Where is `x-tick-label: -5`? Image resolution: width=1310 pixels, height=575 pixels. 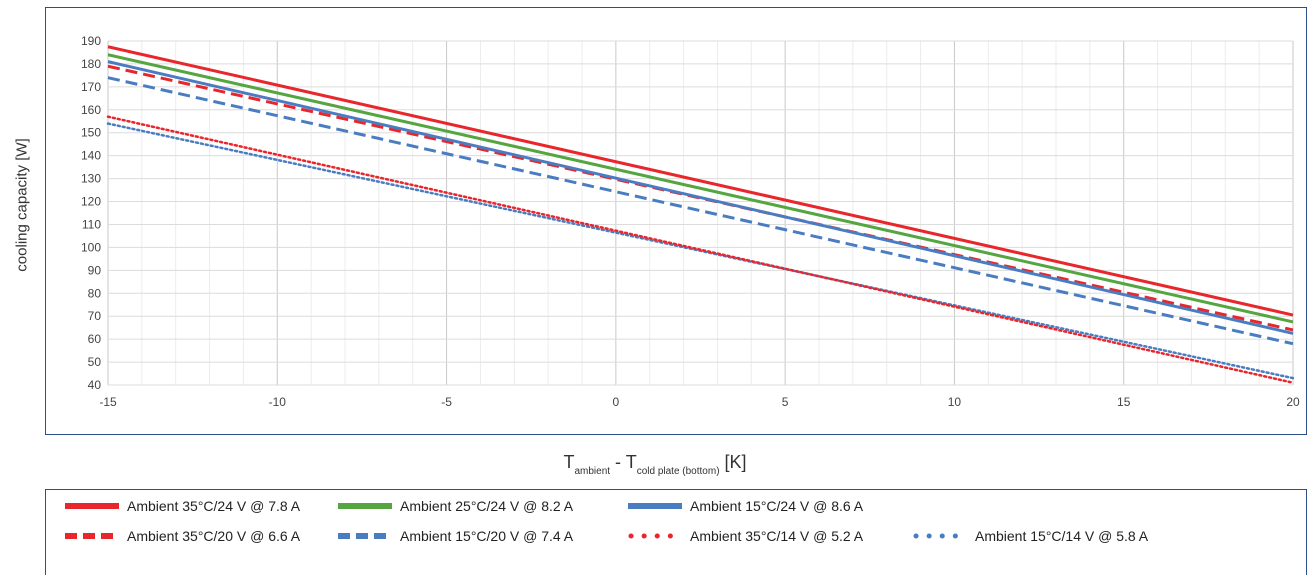
x-tick-label: -5 is located at coordinates (446, 402).